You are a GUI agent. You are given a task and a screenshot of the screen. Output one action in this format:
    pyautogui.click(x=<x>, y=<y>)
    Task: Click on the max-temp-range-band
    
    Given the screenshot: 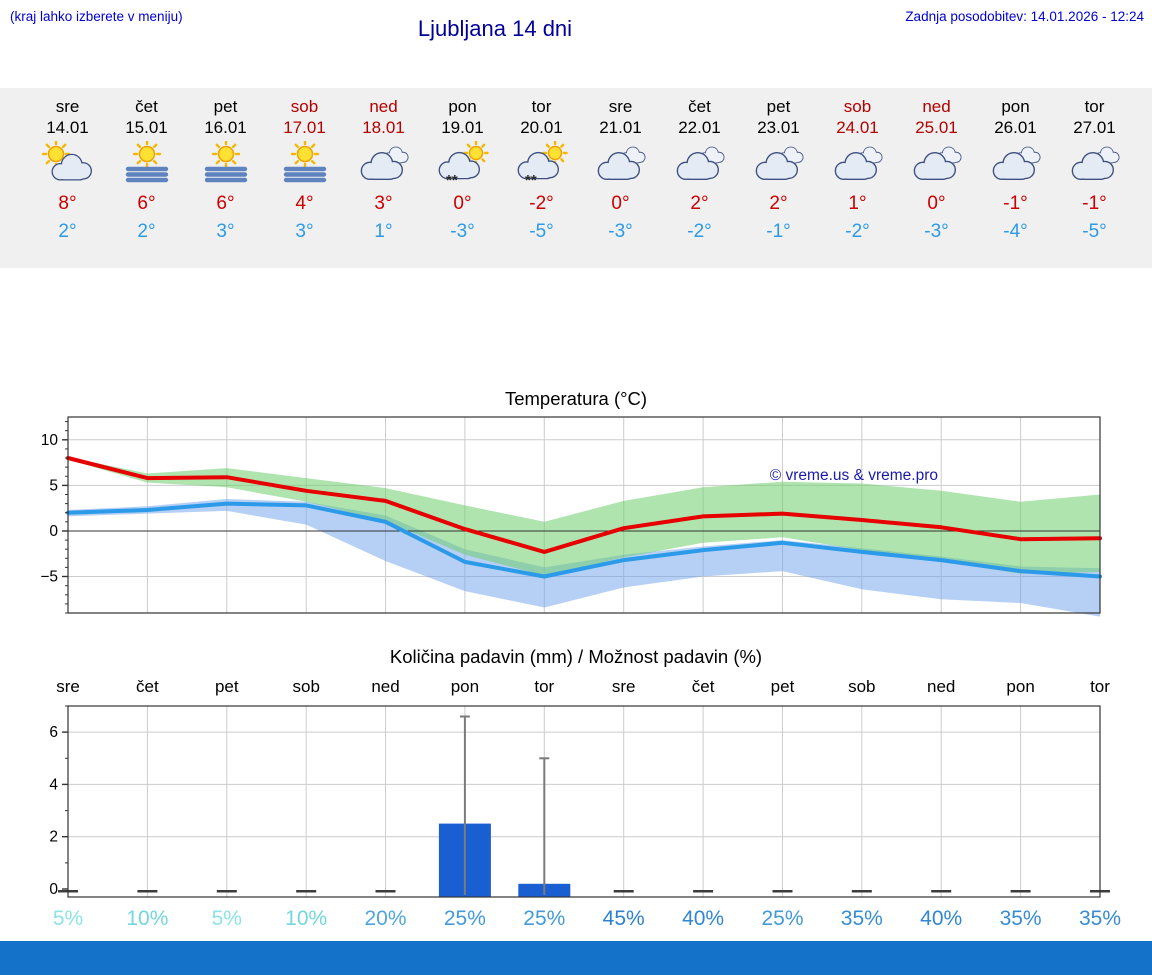 What is the action you would take?
    pyautogui.click(x=584, y=516)
    